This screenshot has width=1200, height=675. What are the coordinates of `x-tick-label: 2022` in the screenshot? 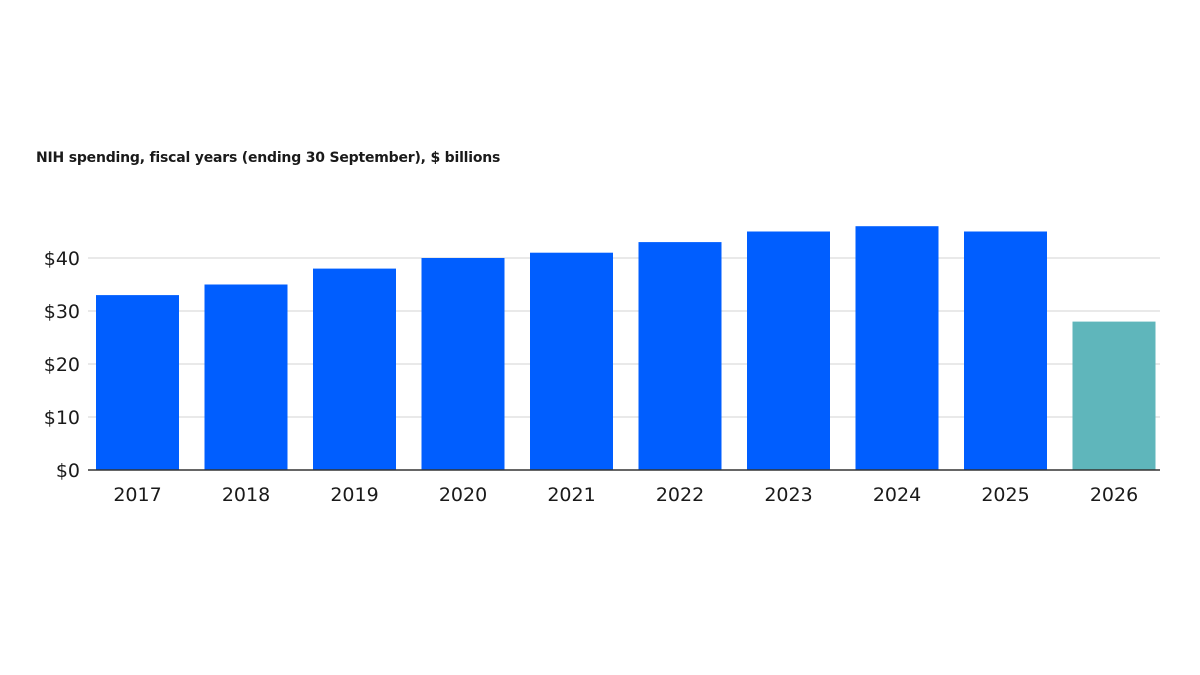 It's located at (680, 495).